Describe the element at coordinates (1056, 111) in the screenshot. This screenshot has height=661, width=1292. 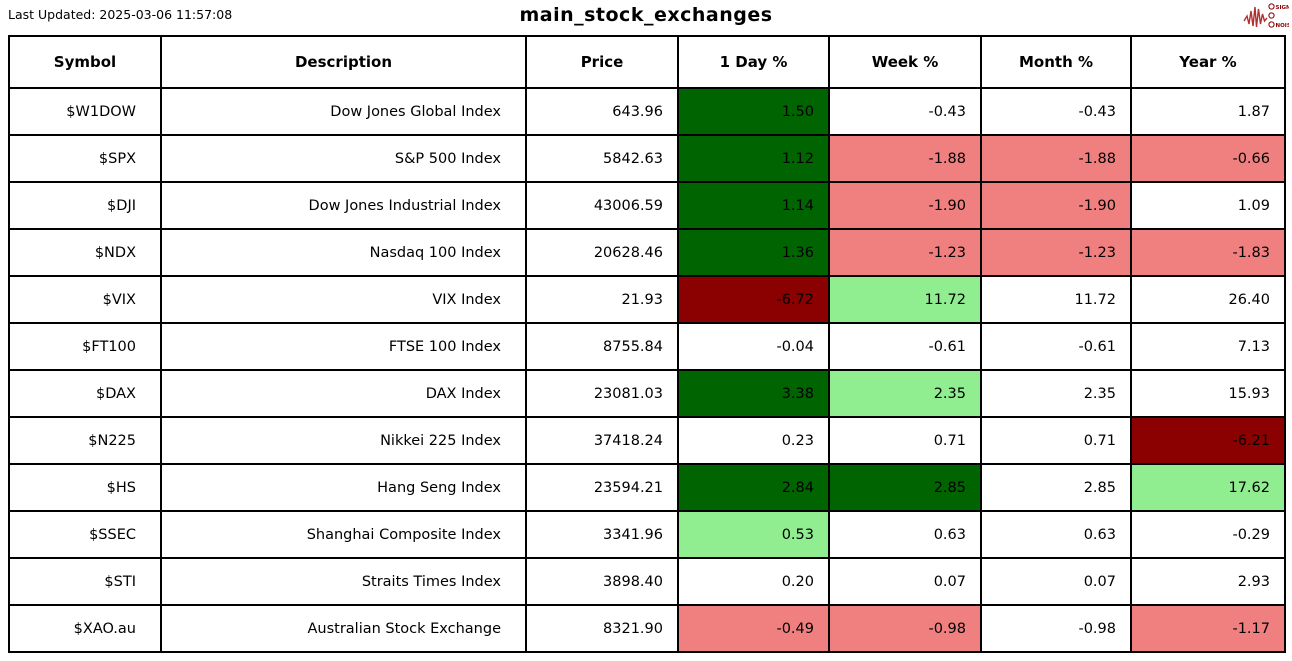
I see `month-percent-cell: -0.43` at that location.